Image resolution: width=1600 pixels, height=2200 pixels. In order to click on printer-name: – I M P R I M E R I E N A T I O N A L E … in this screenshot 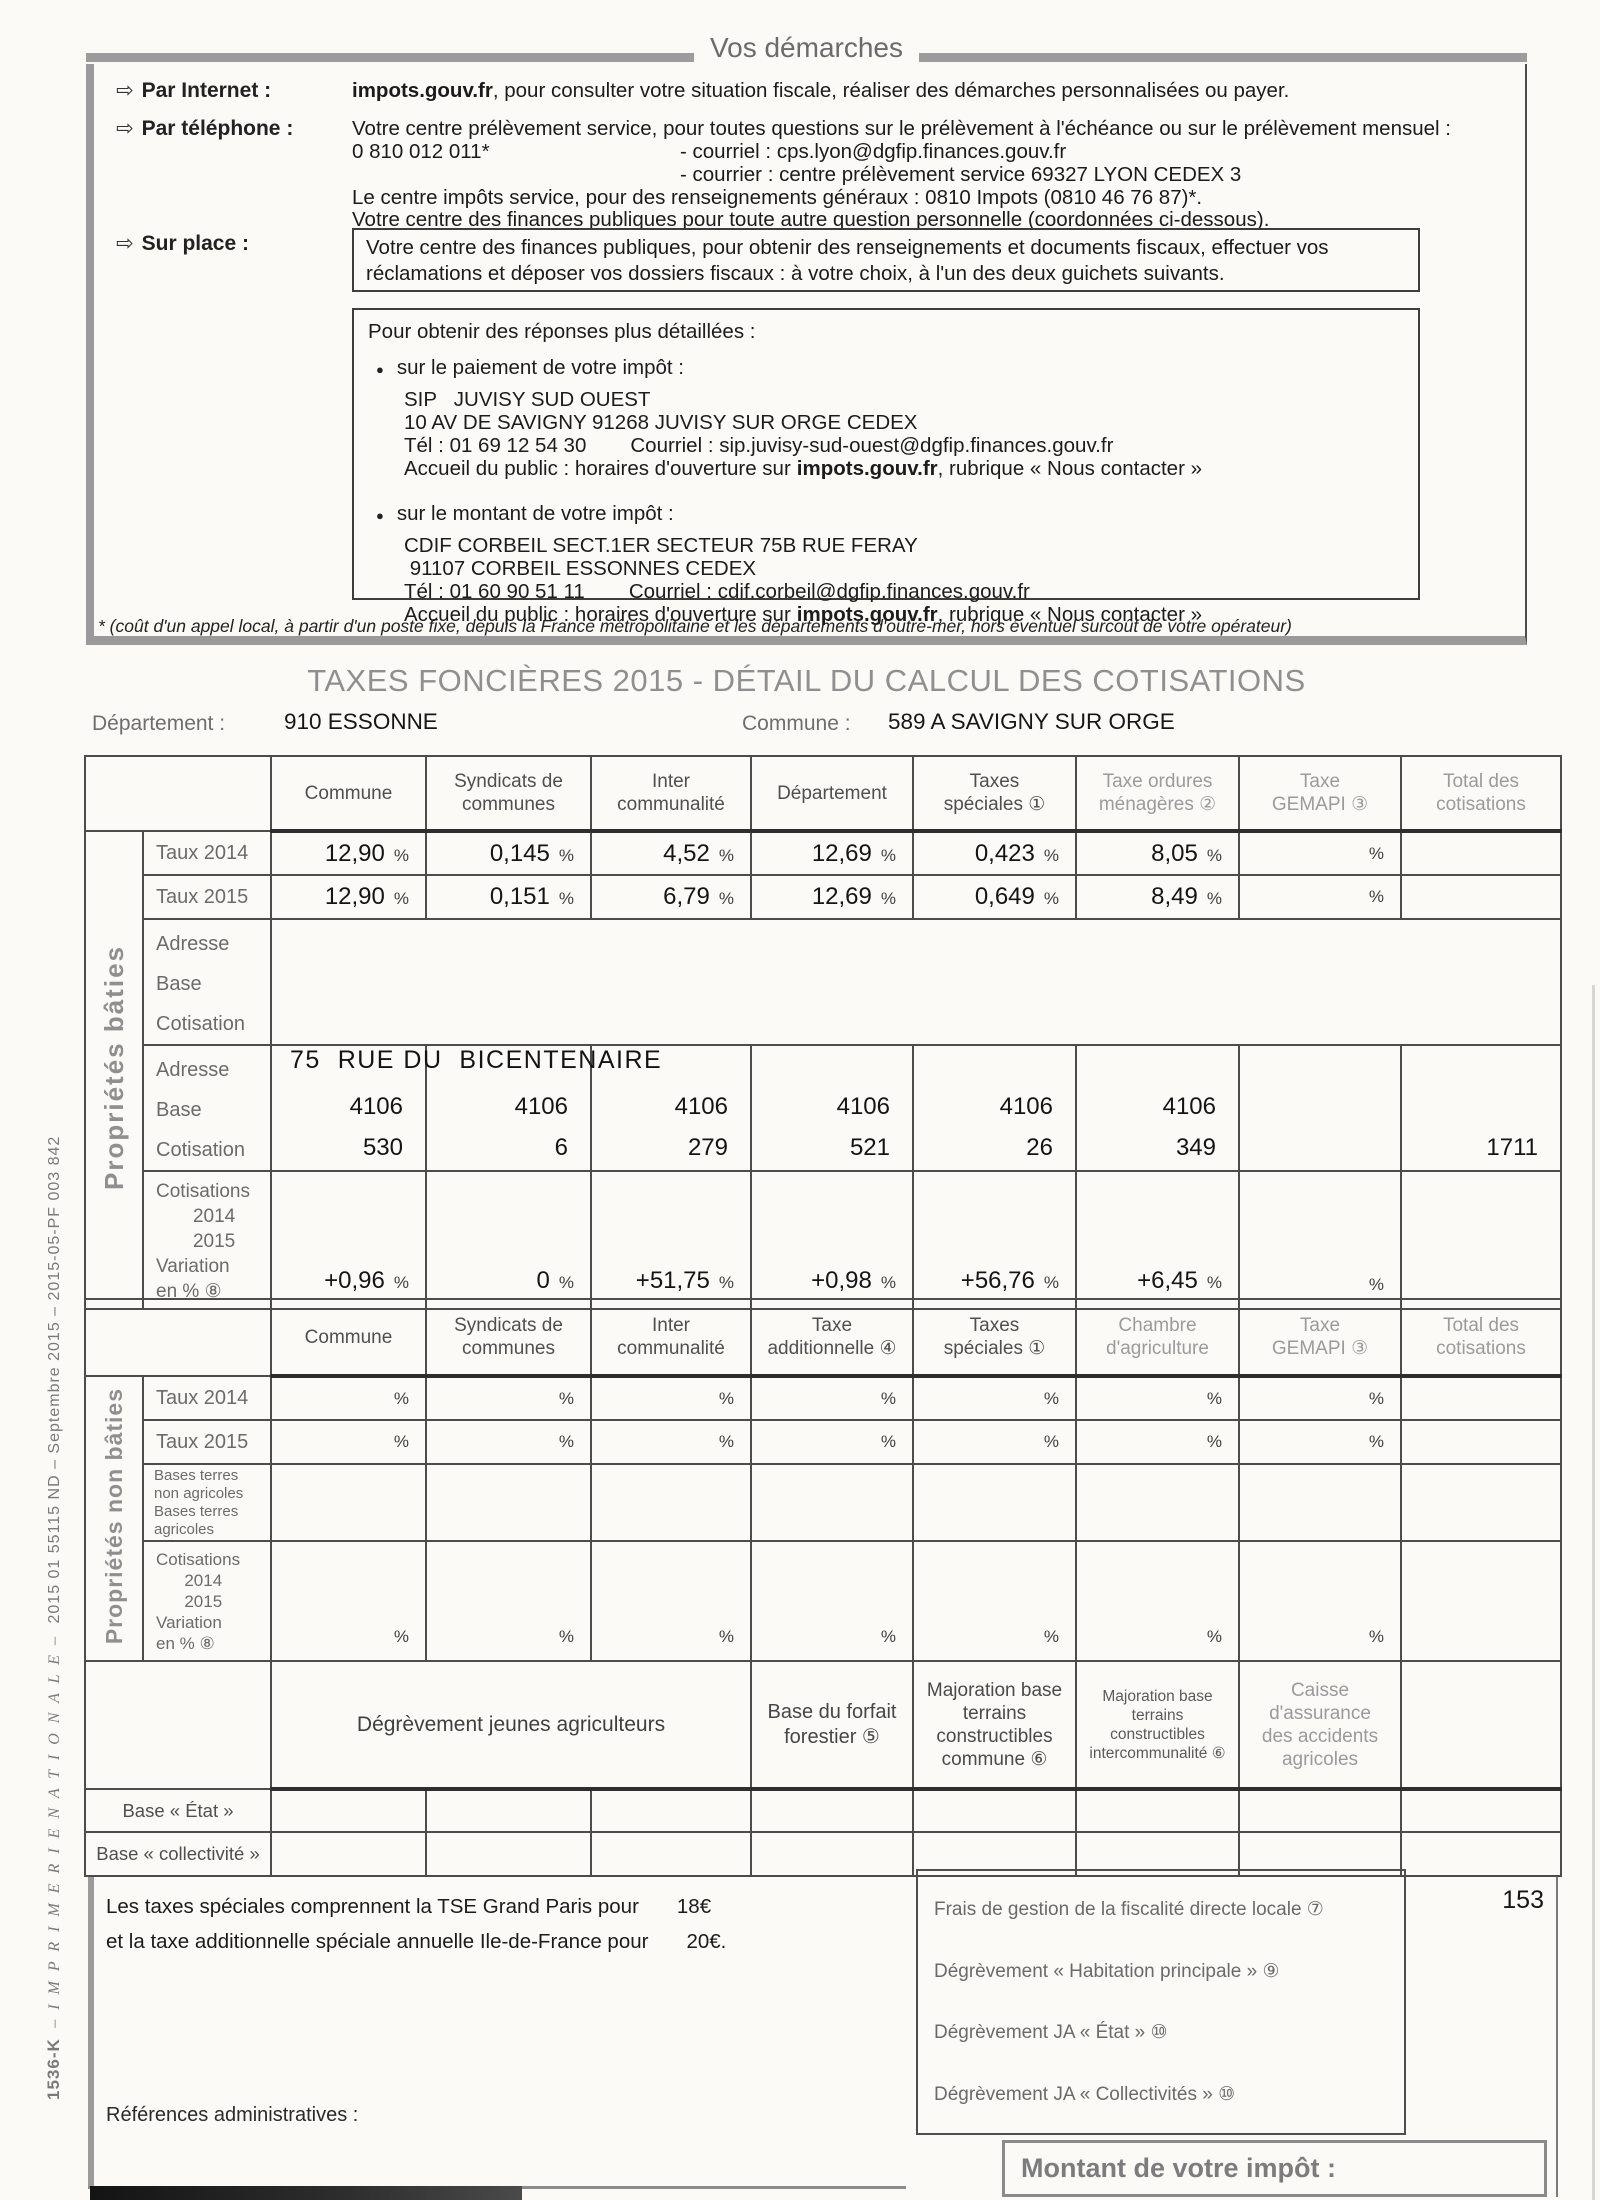, I will do `click(54, 1830)`.